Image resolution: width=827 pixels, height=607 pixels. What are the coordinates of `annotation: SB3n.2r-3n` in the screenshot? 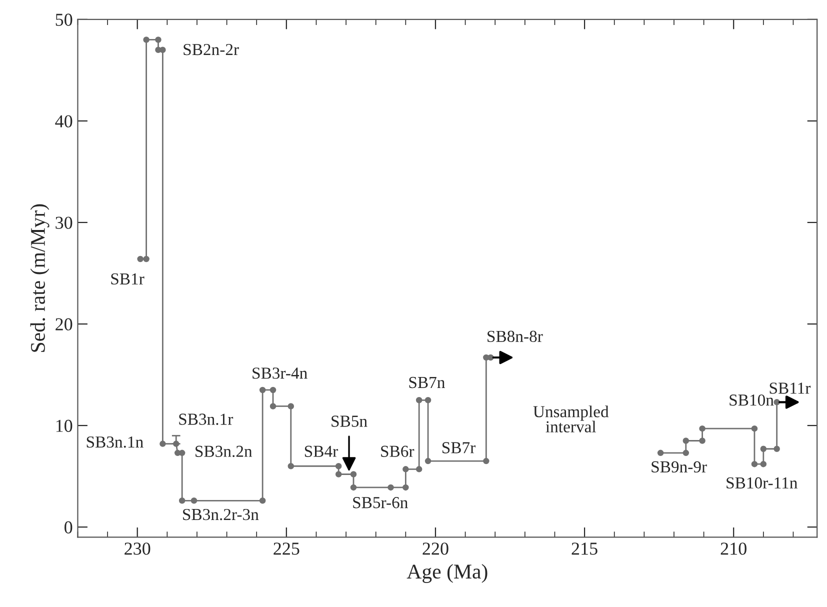 It's located at (221, 514).